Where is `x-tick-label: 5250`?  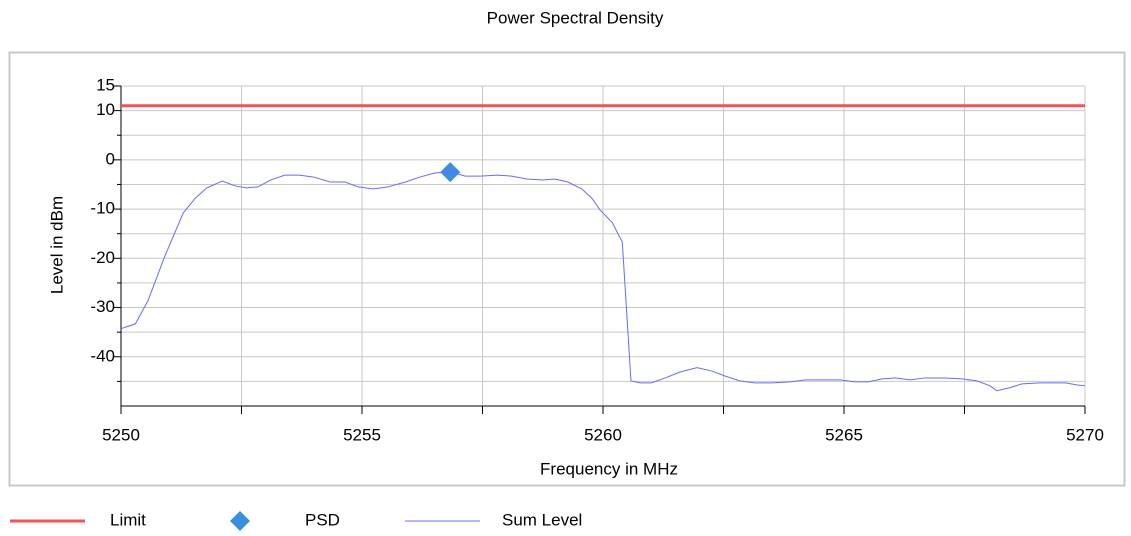 x-tick-label: 5250 is located at coordinates (121, 434).